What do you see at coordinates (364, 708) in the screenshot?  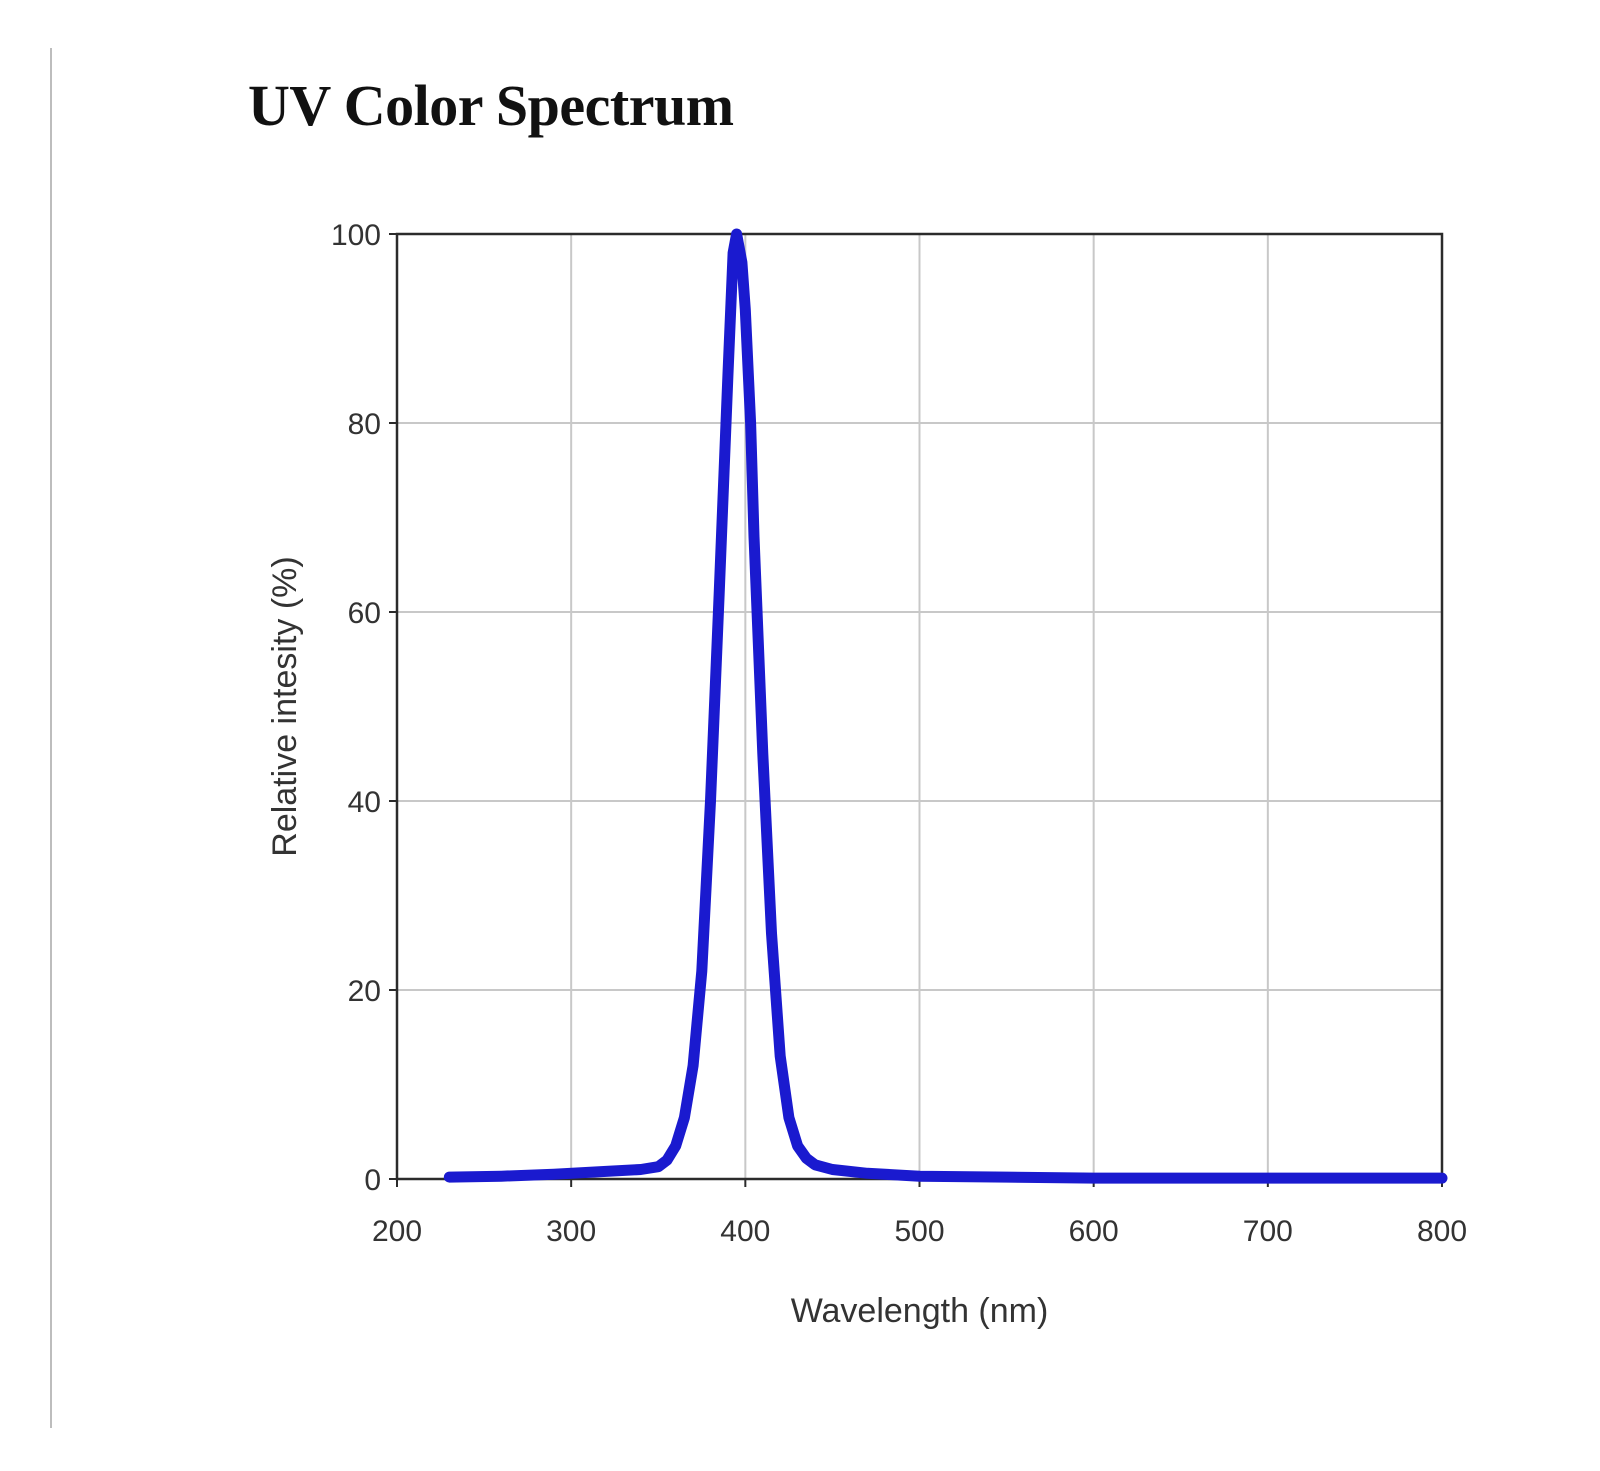 I see `y-axis-ticks: 0 20 40 60 80 100` at bounding box center [364, 708].